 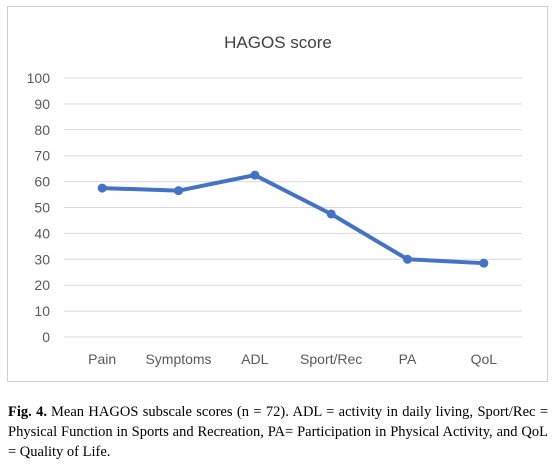 I want to click on y-tick-label: 0, so click(x=46, y=337).